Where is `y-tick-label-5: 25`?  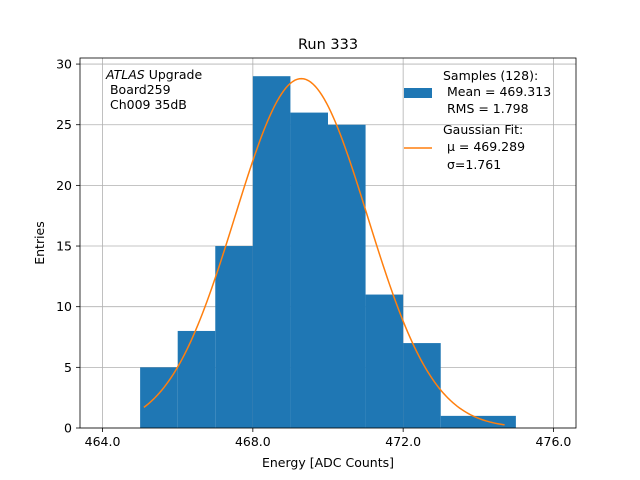
y-tick-label-5: 25 is located at coordinates (64, 124).